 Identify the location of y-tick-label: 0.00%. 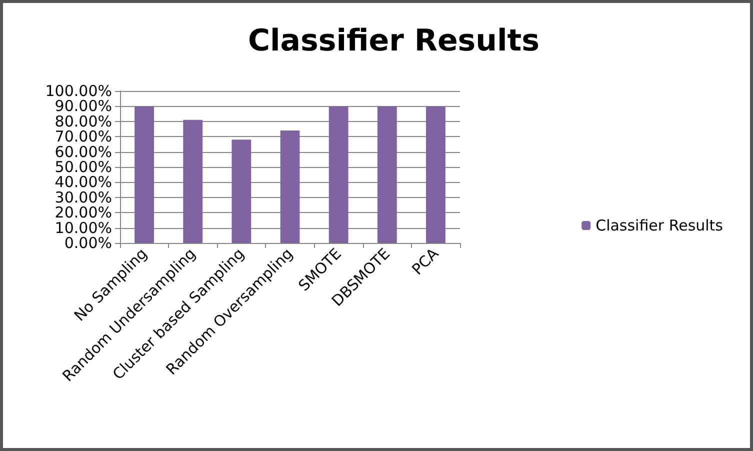
(88, 243).